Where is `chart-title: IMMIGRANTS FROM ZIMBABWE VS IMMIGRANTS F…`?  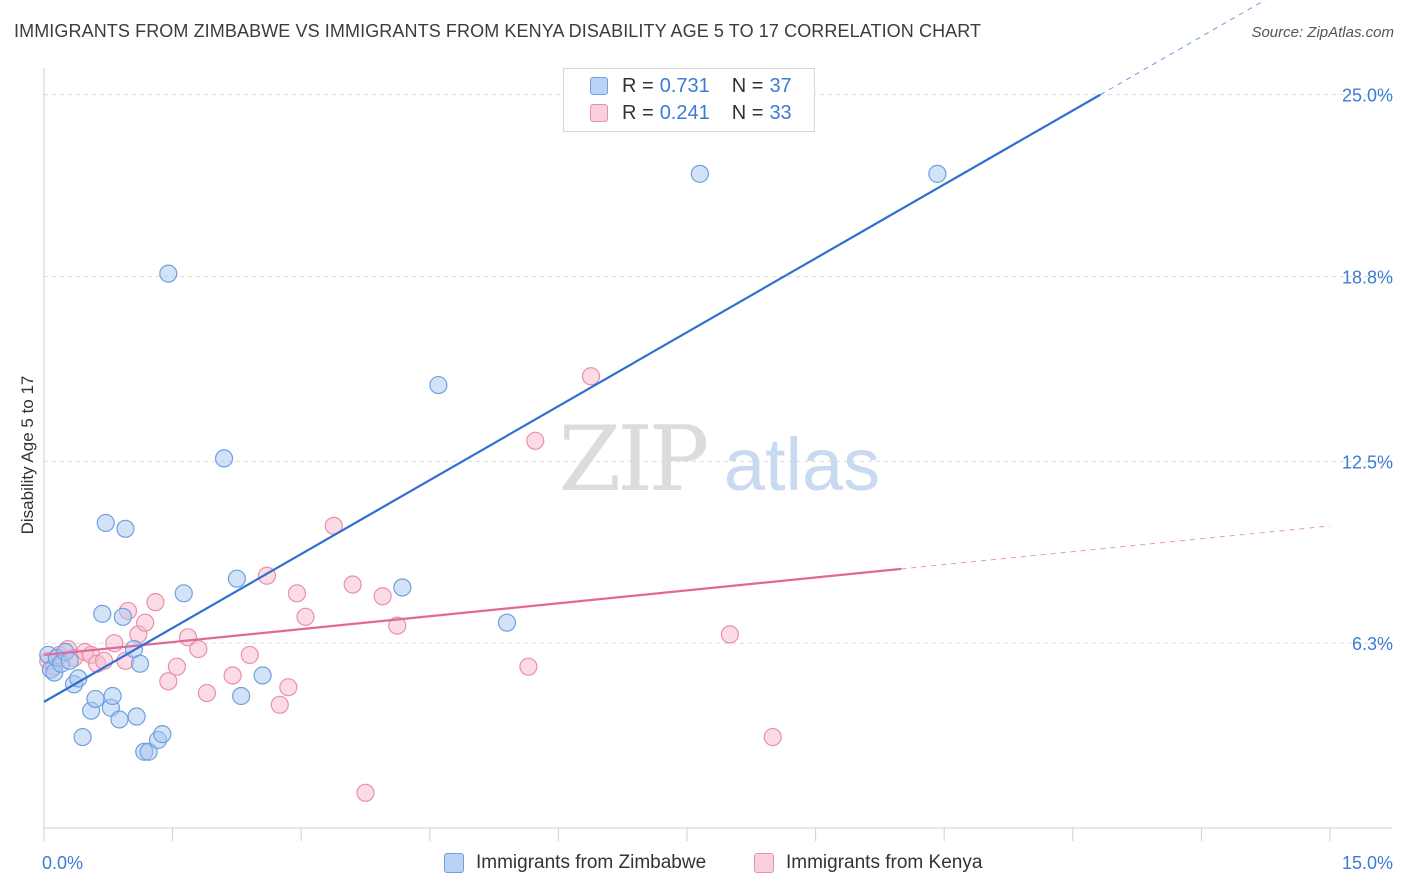 chart-title: IMMIGRANTS FROM ZIMBABWE VS IMMIGRANTS F… is located at coordinates (498, 31).